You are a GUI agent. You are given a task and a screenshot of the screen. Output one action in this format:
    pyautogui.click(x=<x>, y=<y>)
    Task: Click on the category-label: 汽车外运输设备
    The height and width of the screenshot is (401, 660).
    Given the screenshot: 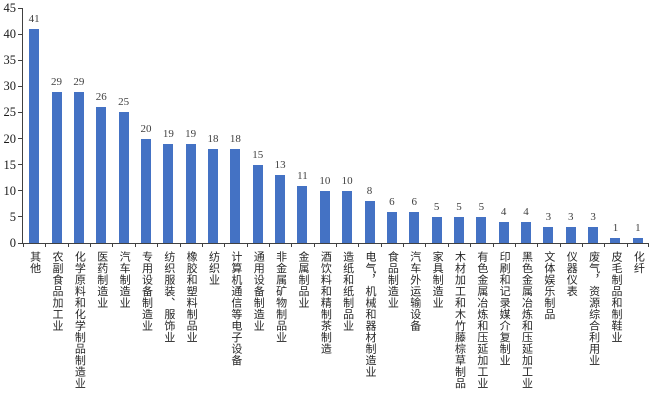 What is the action you would take?
    pyautogui.click(x=414, y=291)
    